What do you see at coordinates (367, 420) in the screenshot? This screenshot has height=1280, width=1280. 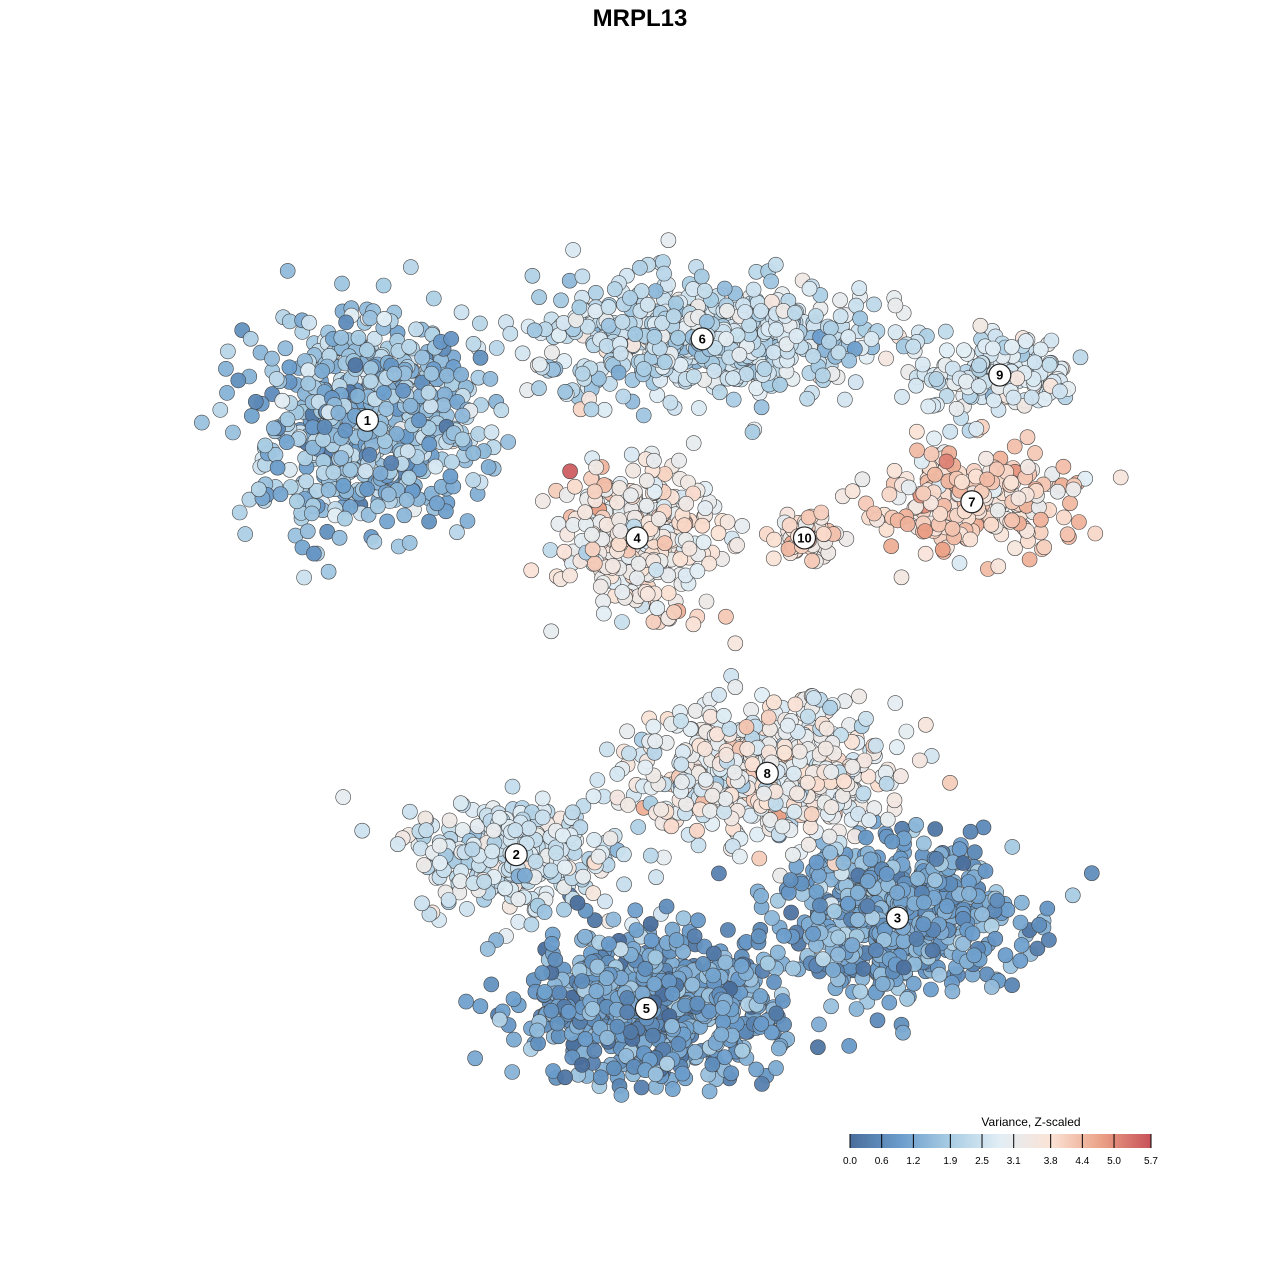 I see `cluster-label-text: 1` at bounding box center [367, 420].